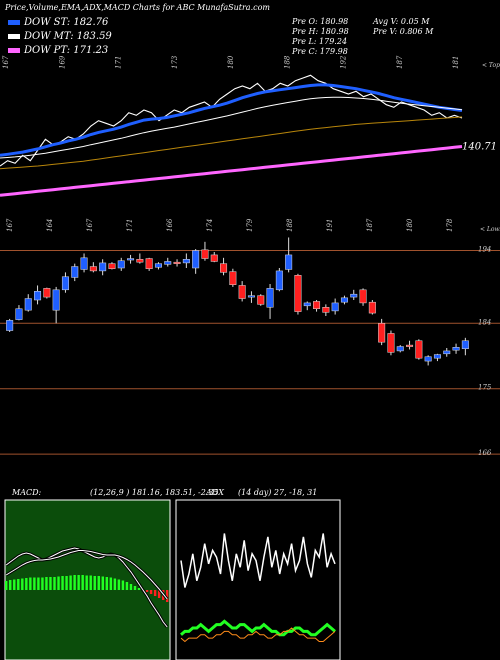 The height and width of the screenshot is (660, 500). What do you see at coordinates (6, 62) in the screenshot?
I see `top-tick-label: 167` at bounding box center [6, 62].